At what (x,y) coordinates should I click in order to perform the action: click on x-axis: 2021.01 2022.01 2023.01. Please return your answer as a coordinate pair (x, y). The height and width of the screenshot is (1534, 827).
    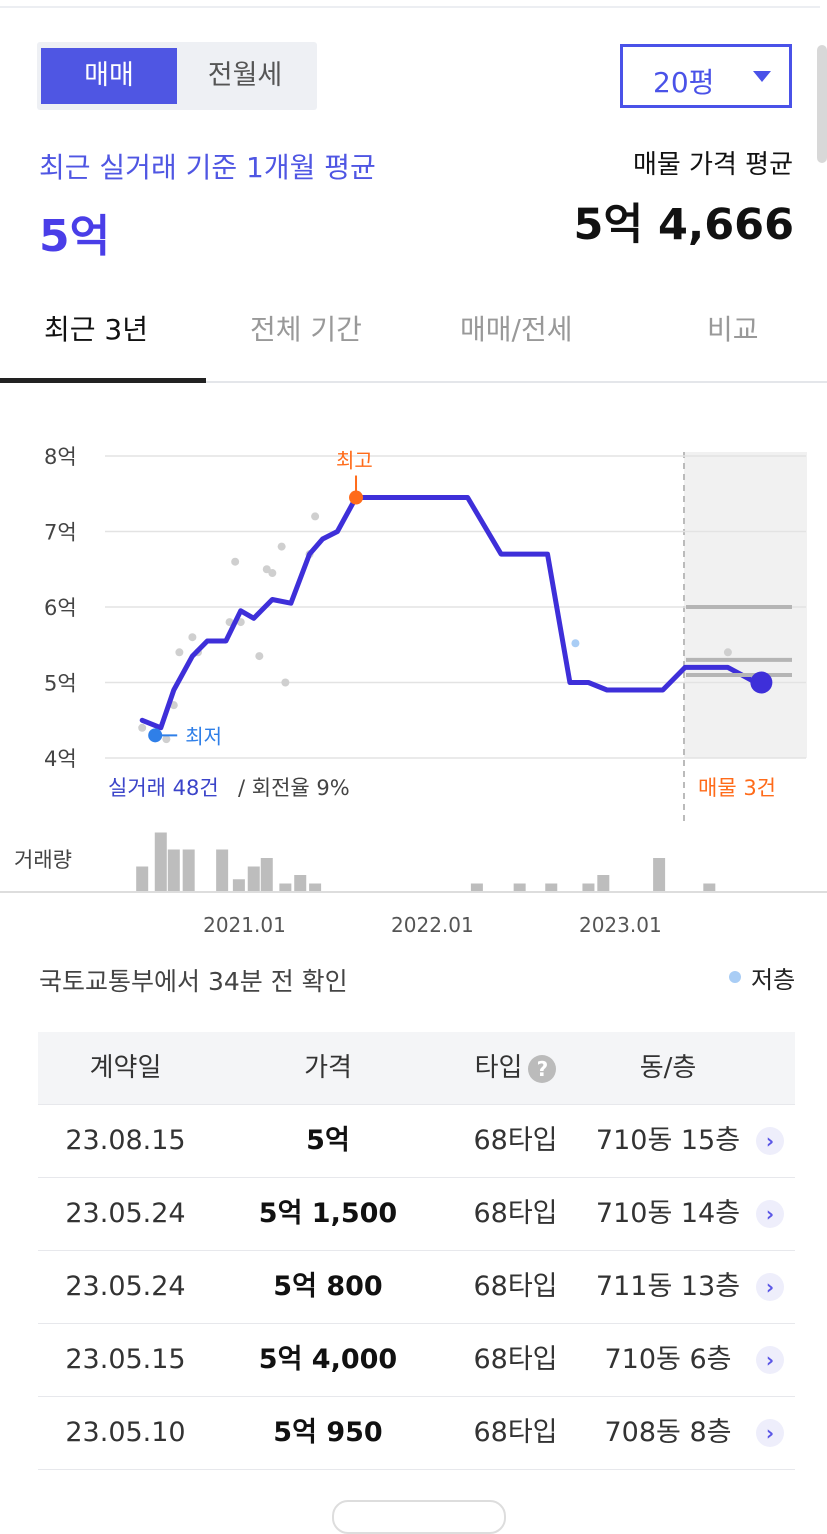
    Looking at the image, I should click on (432, 925).